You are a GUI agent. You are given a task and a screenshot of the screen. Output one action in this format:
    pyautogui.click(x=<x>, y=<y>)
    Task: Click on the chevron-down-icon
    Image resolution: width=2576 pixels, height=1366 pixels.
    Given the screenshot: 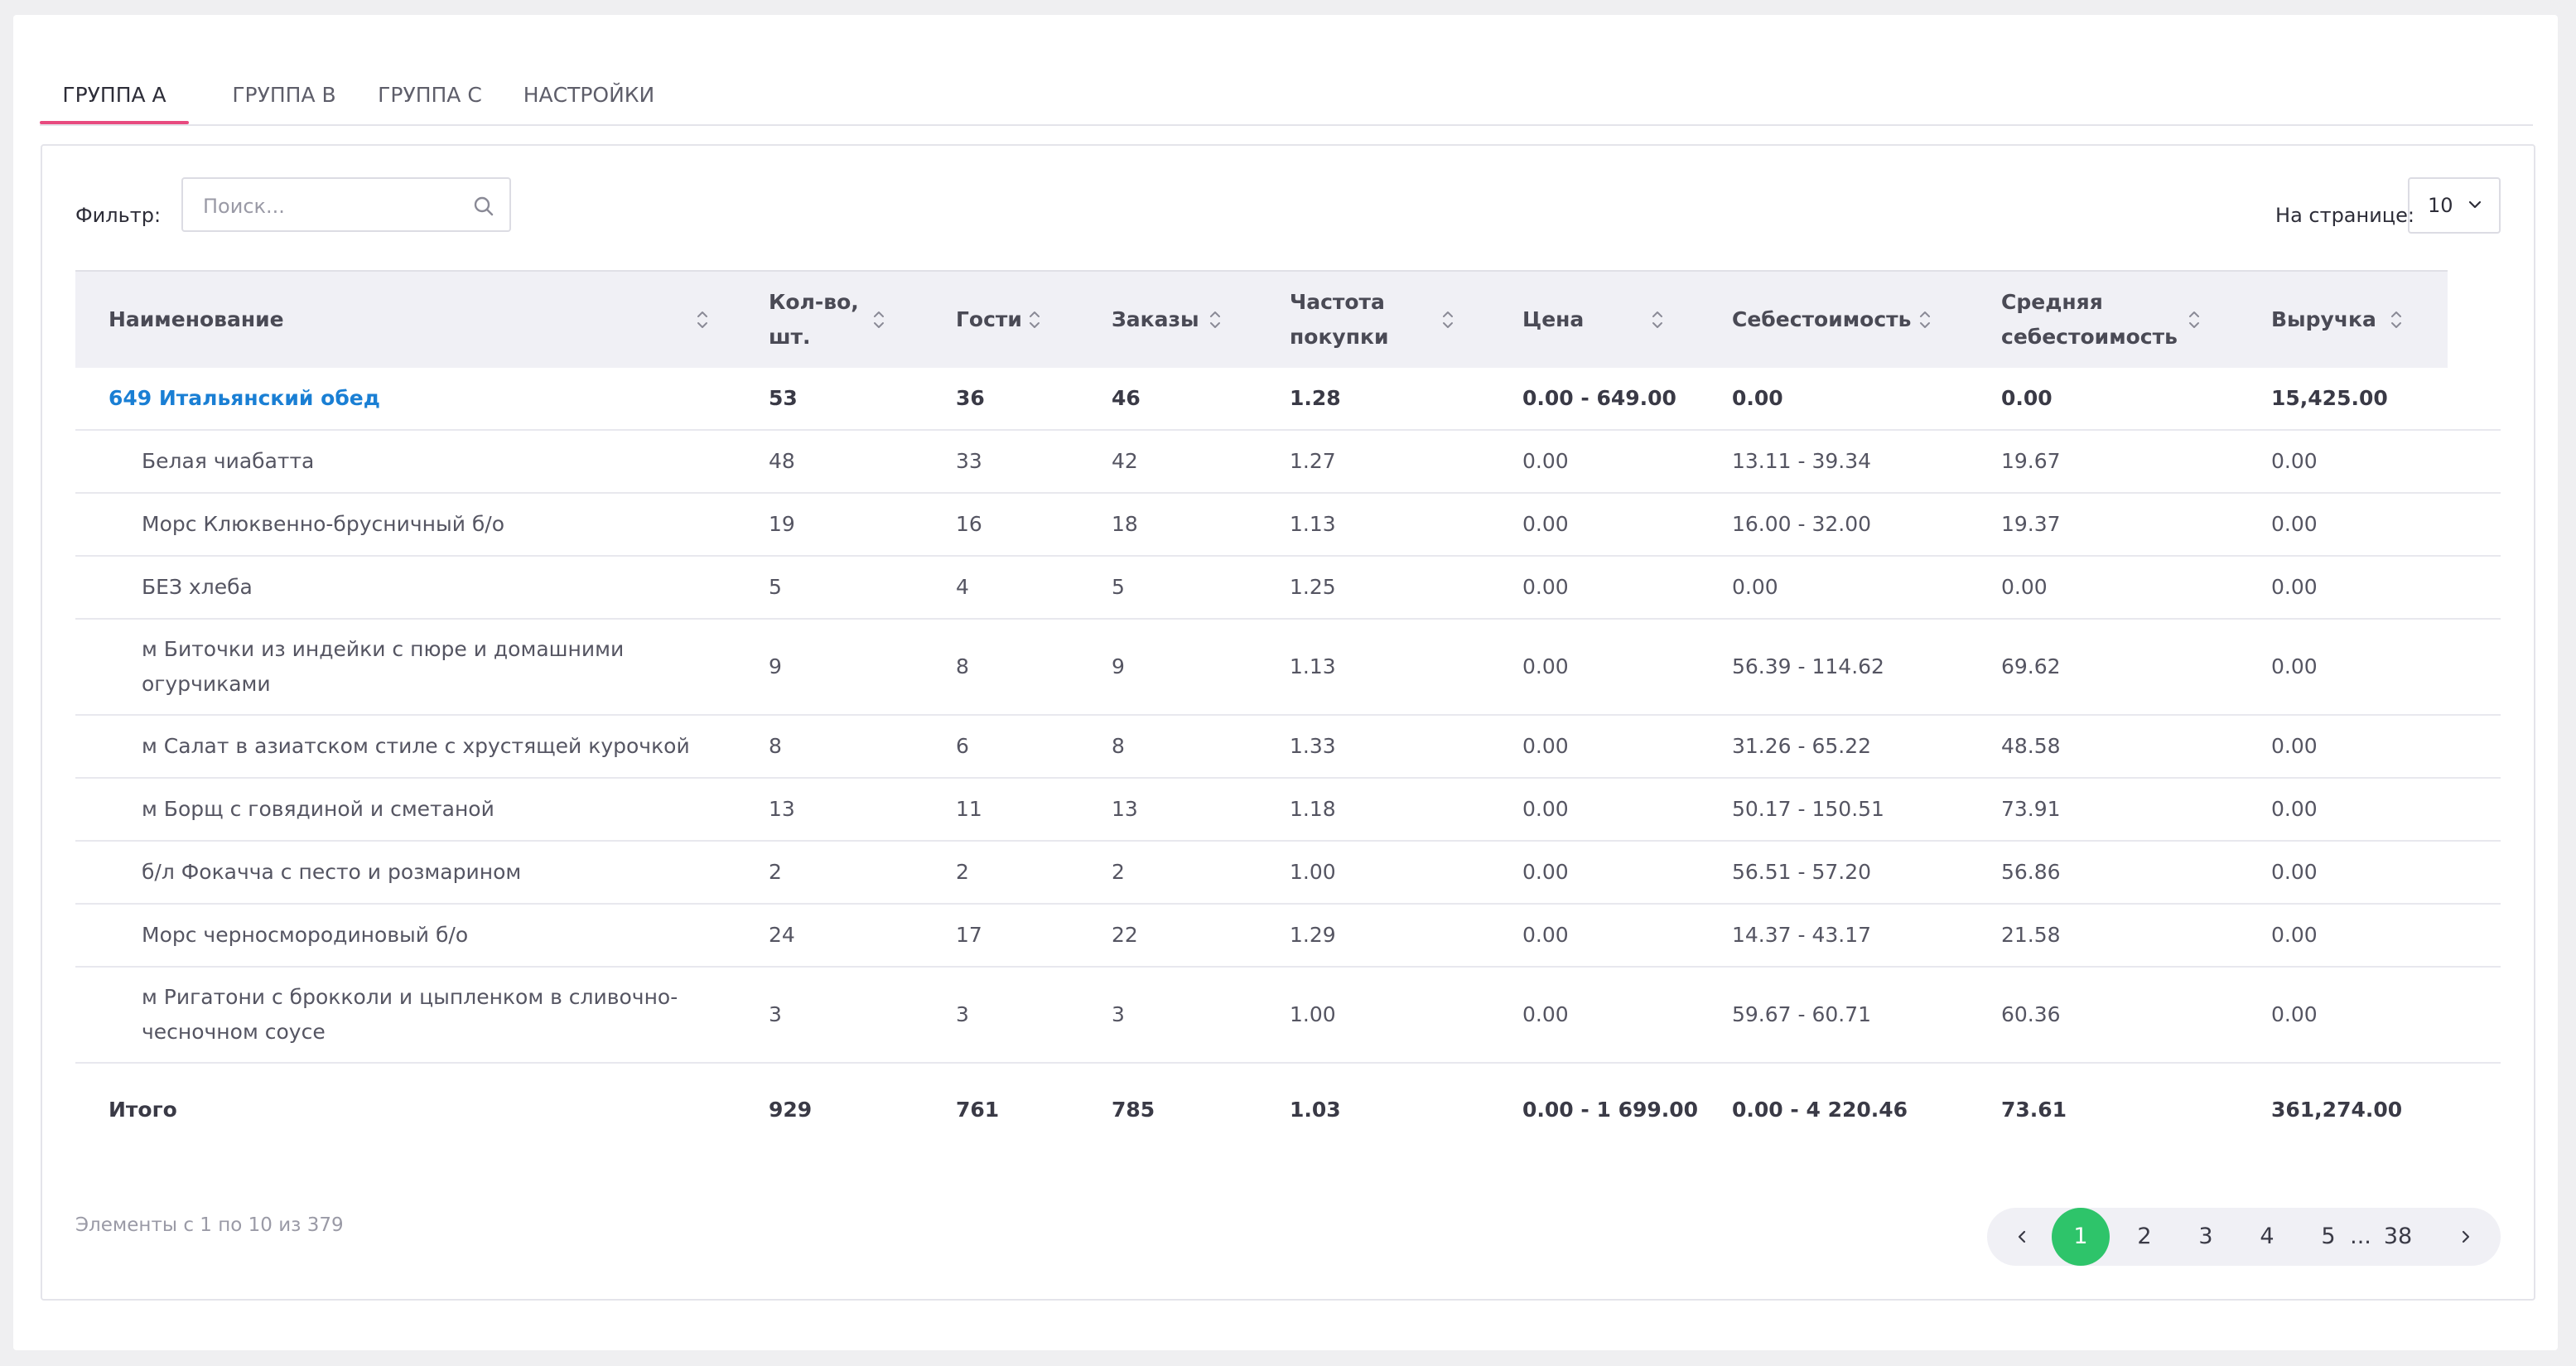 What is the action you would take?
    pyautogui.click(x=2475, y=204)
    